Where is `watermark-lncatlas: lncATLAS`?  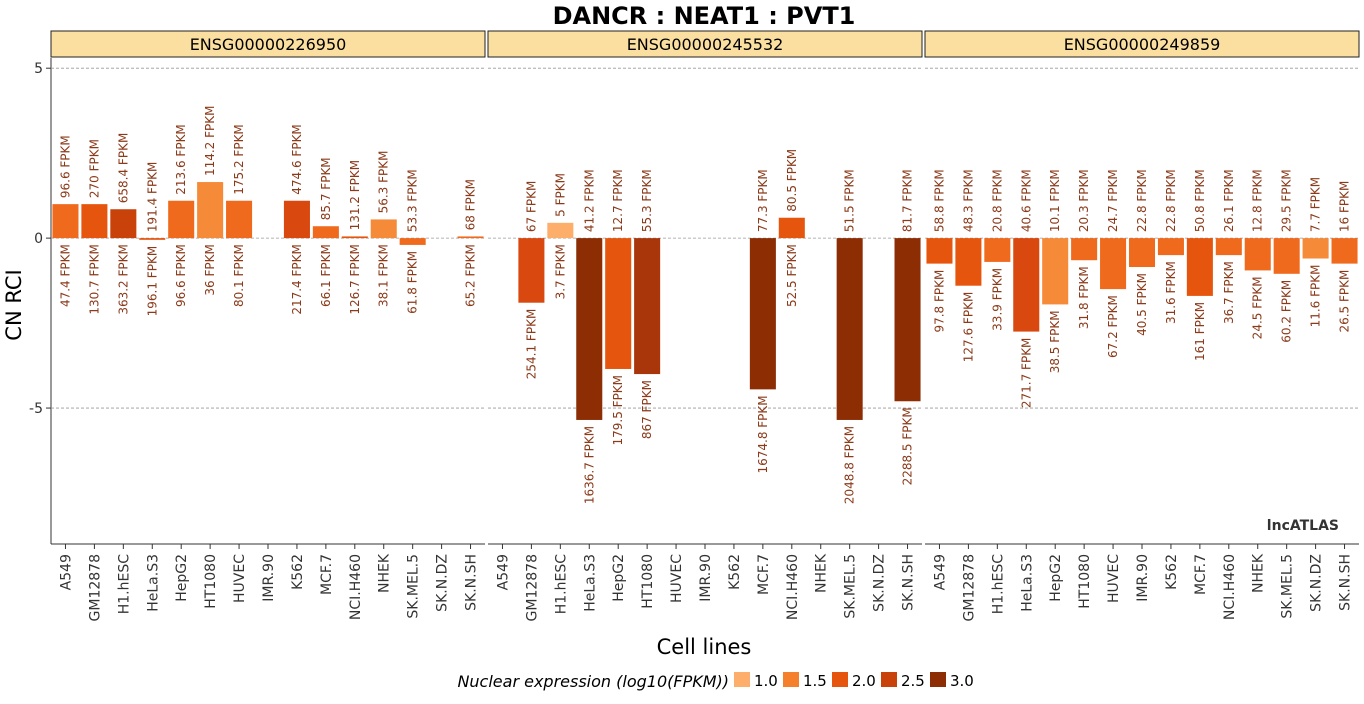
watermark-lncatlas: lncATLAS is located at coordinates (1303, 526).